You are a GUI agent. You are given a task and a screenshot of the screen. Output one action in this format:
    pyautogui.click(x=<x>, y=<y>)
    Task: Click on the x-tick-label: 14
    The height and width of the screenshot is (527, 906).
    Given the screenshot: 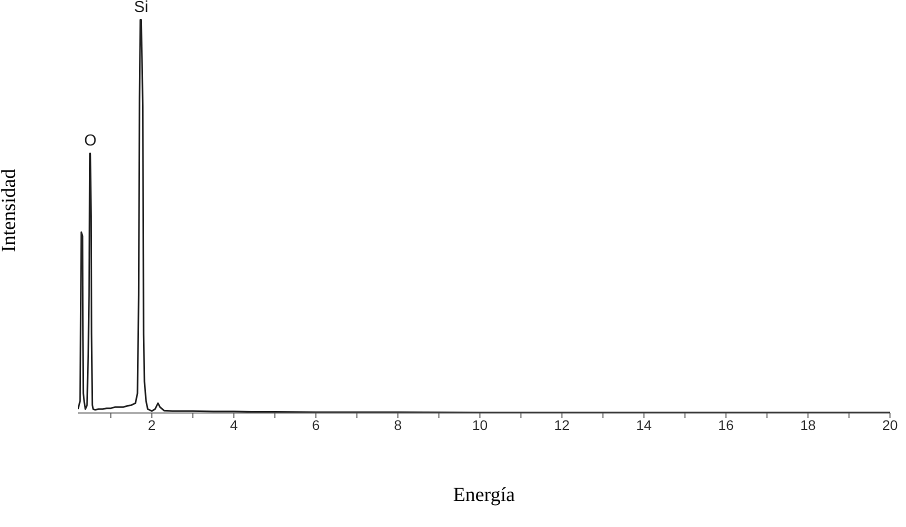 What is the action you would take?
    pyautogui.click(x=644, y=424)
    